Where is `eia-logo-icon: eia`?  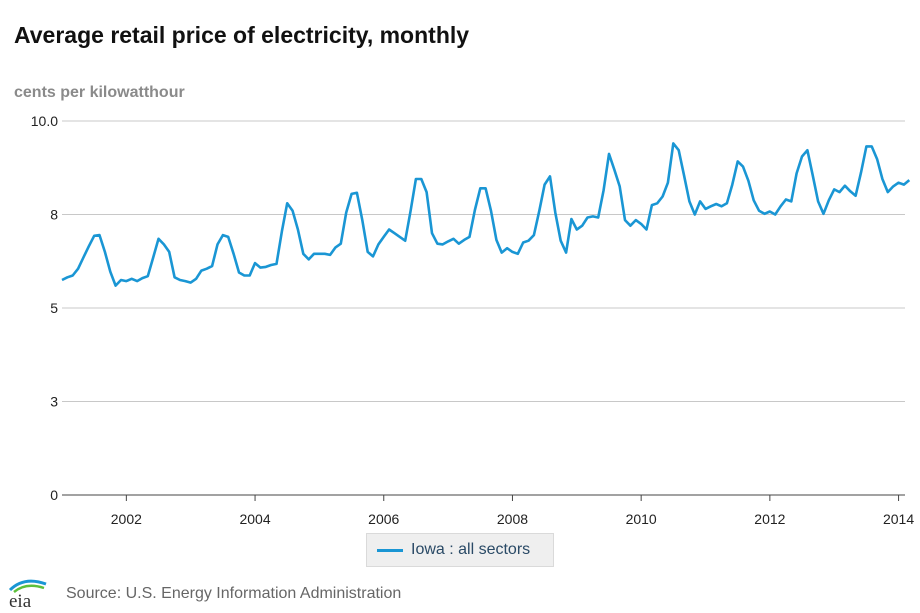
eia-logo-icon: eia is located at coordinates (27, 594).